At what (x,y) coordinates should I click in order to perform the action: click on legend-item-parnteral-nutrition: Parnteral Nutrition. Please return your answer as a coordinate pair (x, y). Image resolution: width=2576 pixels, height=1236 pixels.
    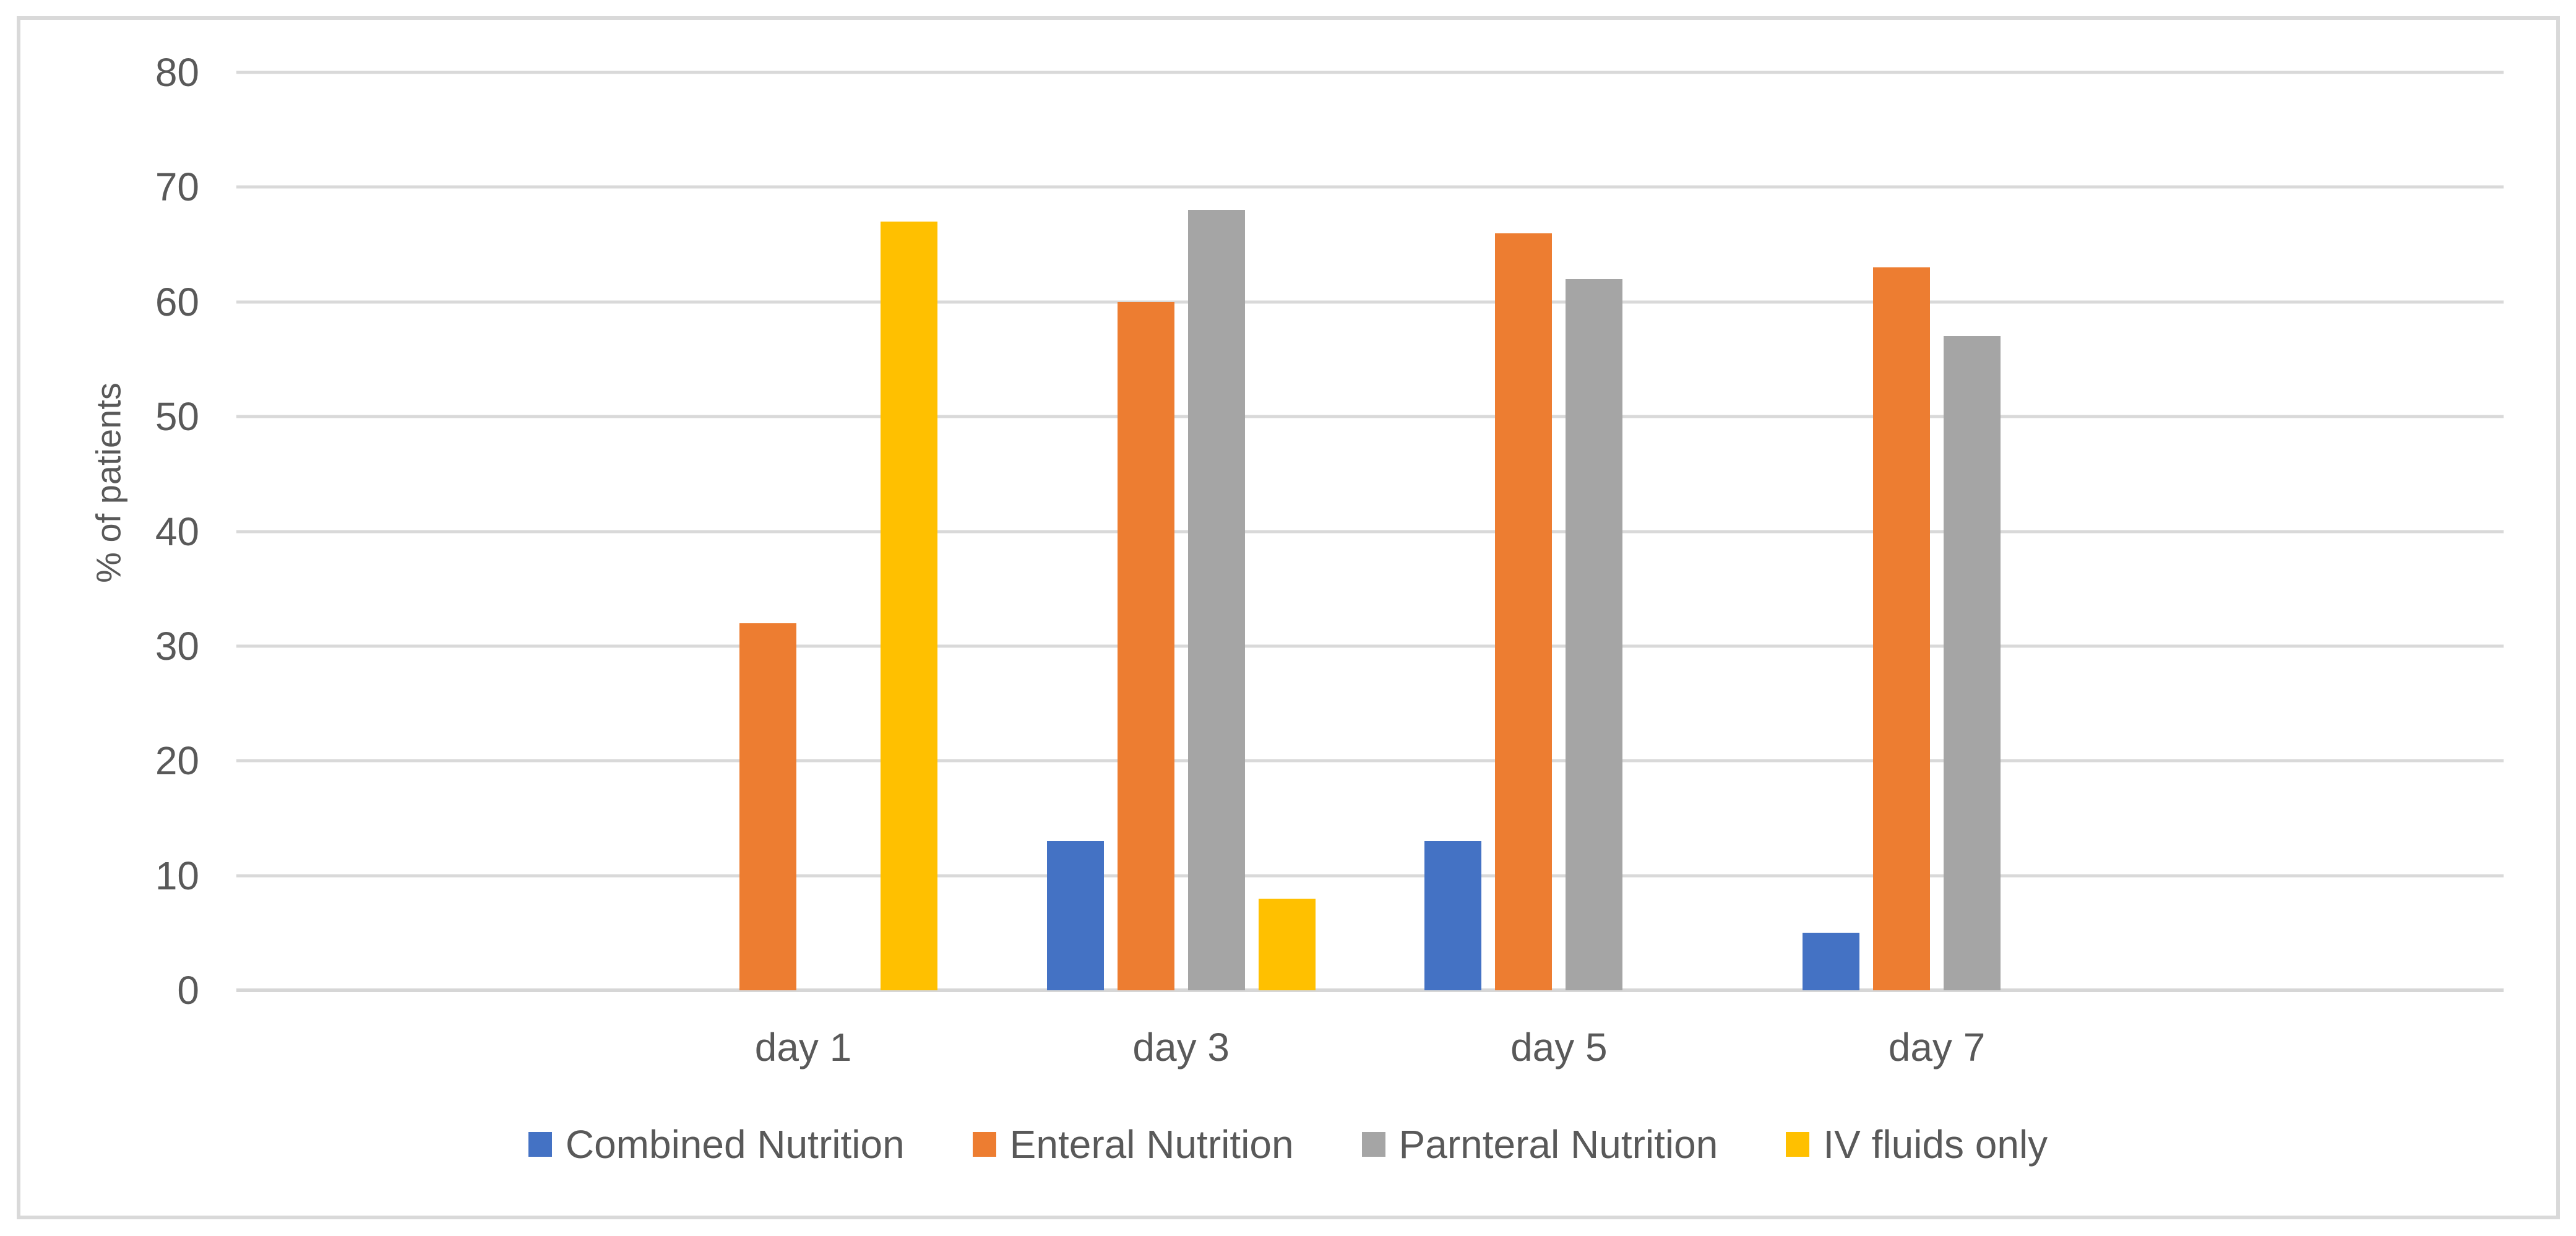
    Looking at the image, I should click on (1539, 1144).